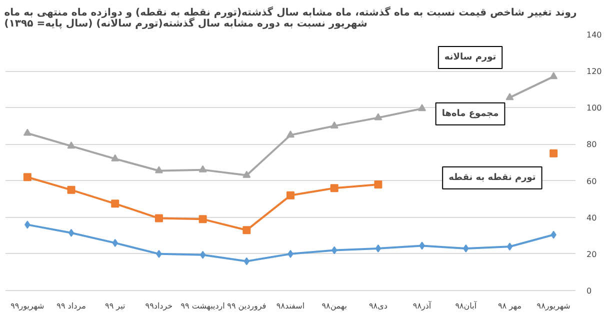 This screenshot has width=608, height=317. What do you see at coordinates (510, 306) in the screenshot?
I see `x-tick-label: مهر ۹۸` at bounding box center [510, 306].